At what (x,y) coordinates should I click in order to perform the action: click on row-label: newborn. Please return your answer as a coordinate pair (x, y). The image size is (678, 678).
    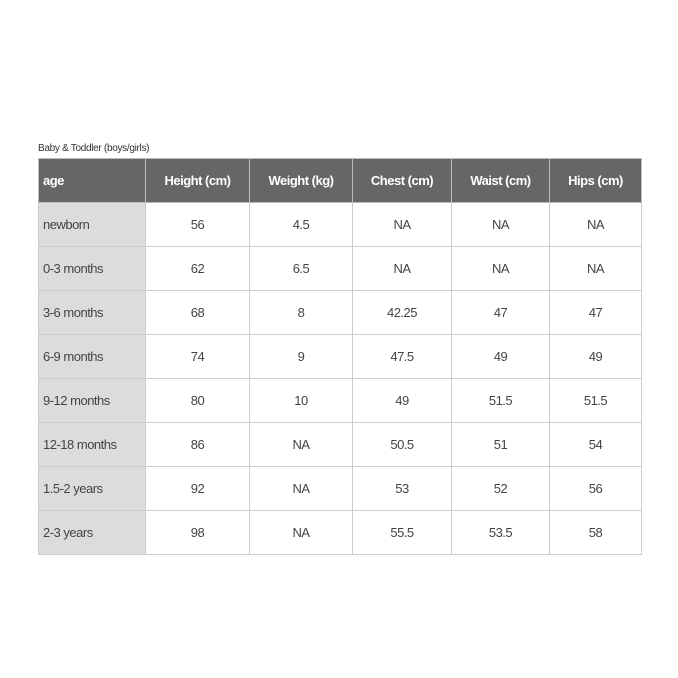
    Looking at the image, I should click on (92, 224).